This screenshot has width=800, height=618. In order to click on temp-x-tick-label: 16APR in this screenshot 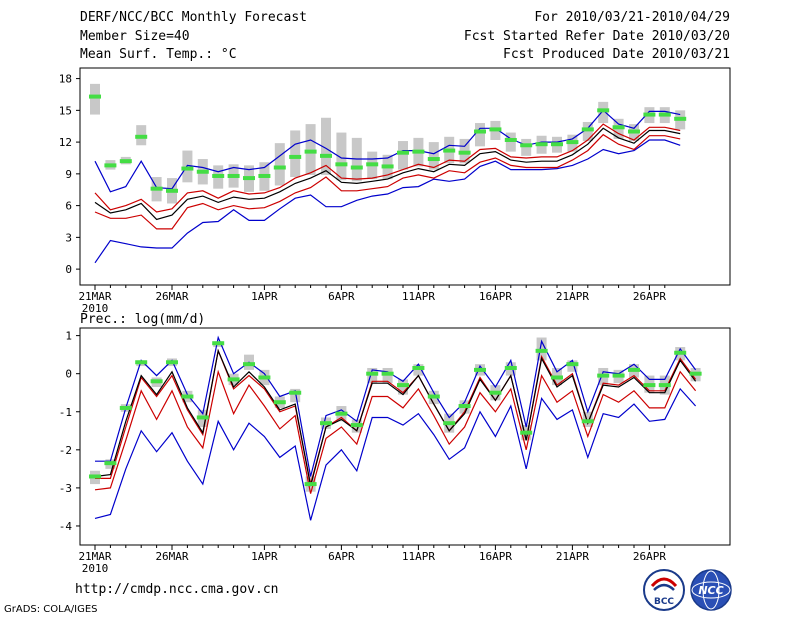, I will do `click(495, 296)`.